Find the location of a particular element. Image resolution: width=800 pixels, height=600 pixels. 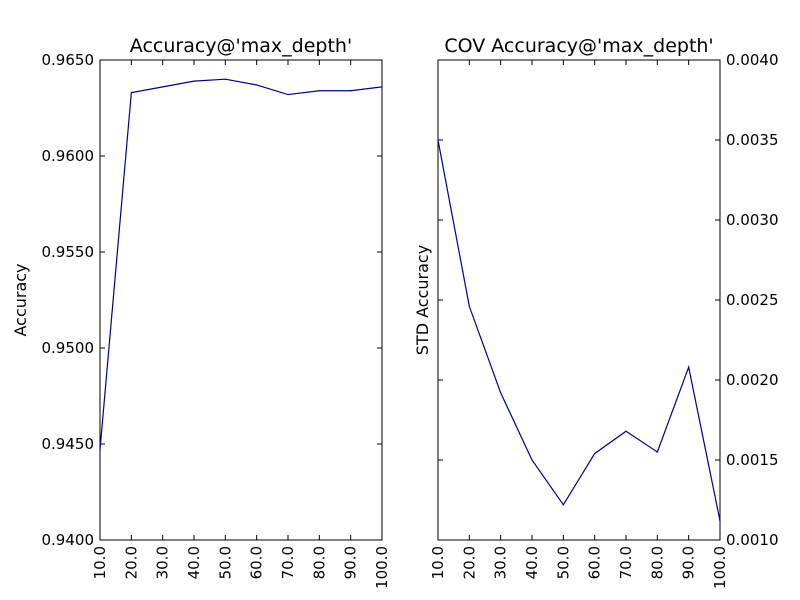

y-tick-label: 0.0015 is located at coordinates (752, 460).